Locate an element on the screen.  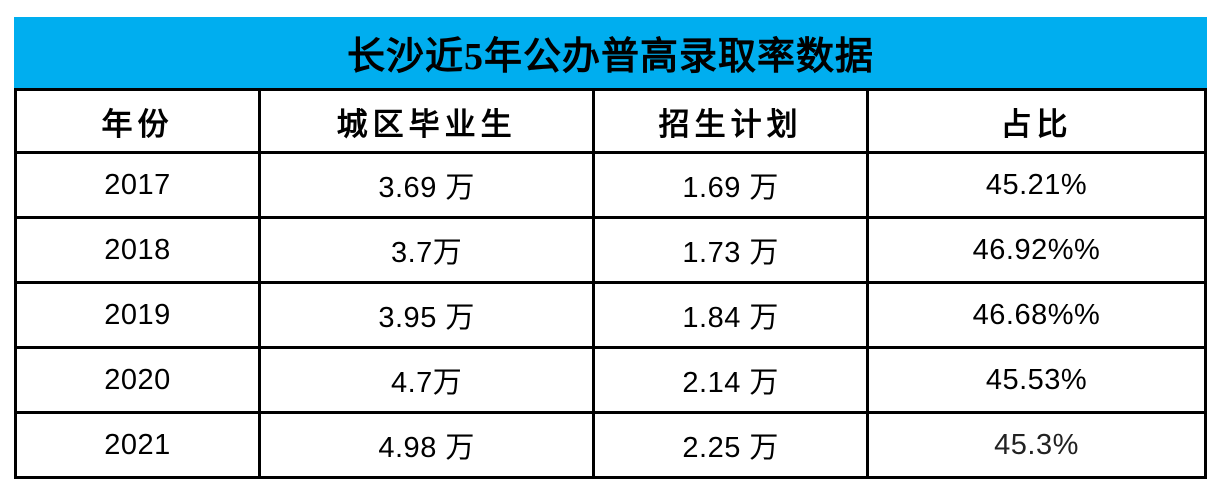
table-row-2019: 2019 3.95 万 1.84 万 46.68%% is located at coordinates (610, 315).